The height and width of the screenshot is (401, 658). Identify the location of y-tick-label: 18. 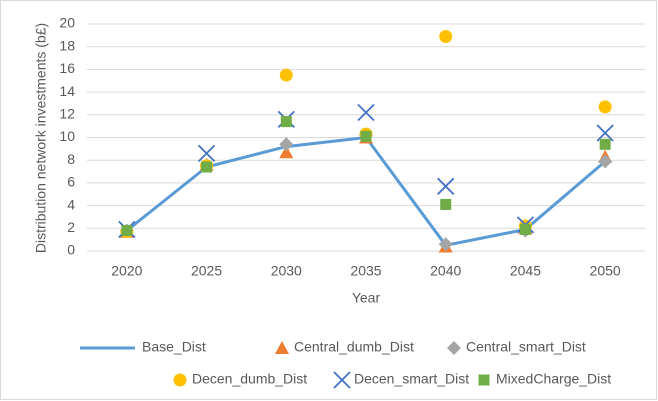
(67, 45).